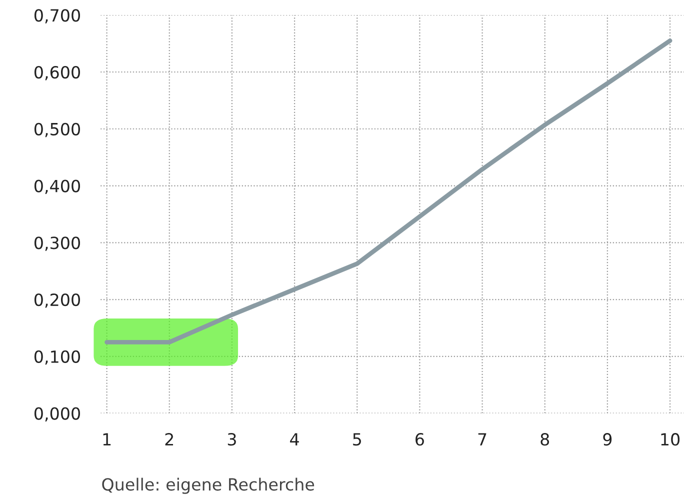 The width and height of the screenshot is (684, 504). What do you see at coordinates (57, 130) in the screenshot?
I see `y-tick-label: 0,500` at bounding box center [57, 130].